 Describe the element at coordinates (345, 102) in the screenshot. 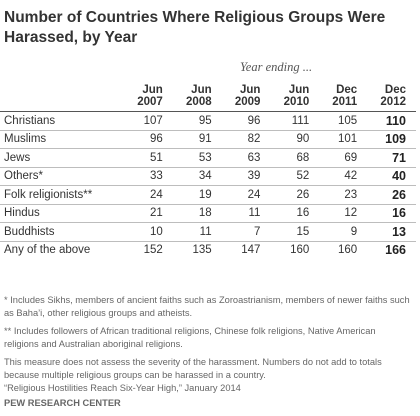

I see `column-header-year: 2011` at that location.